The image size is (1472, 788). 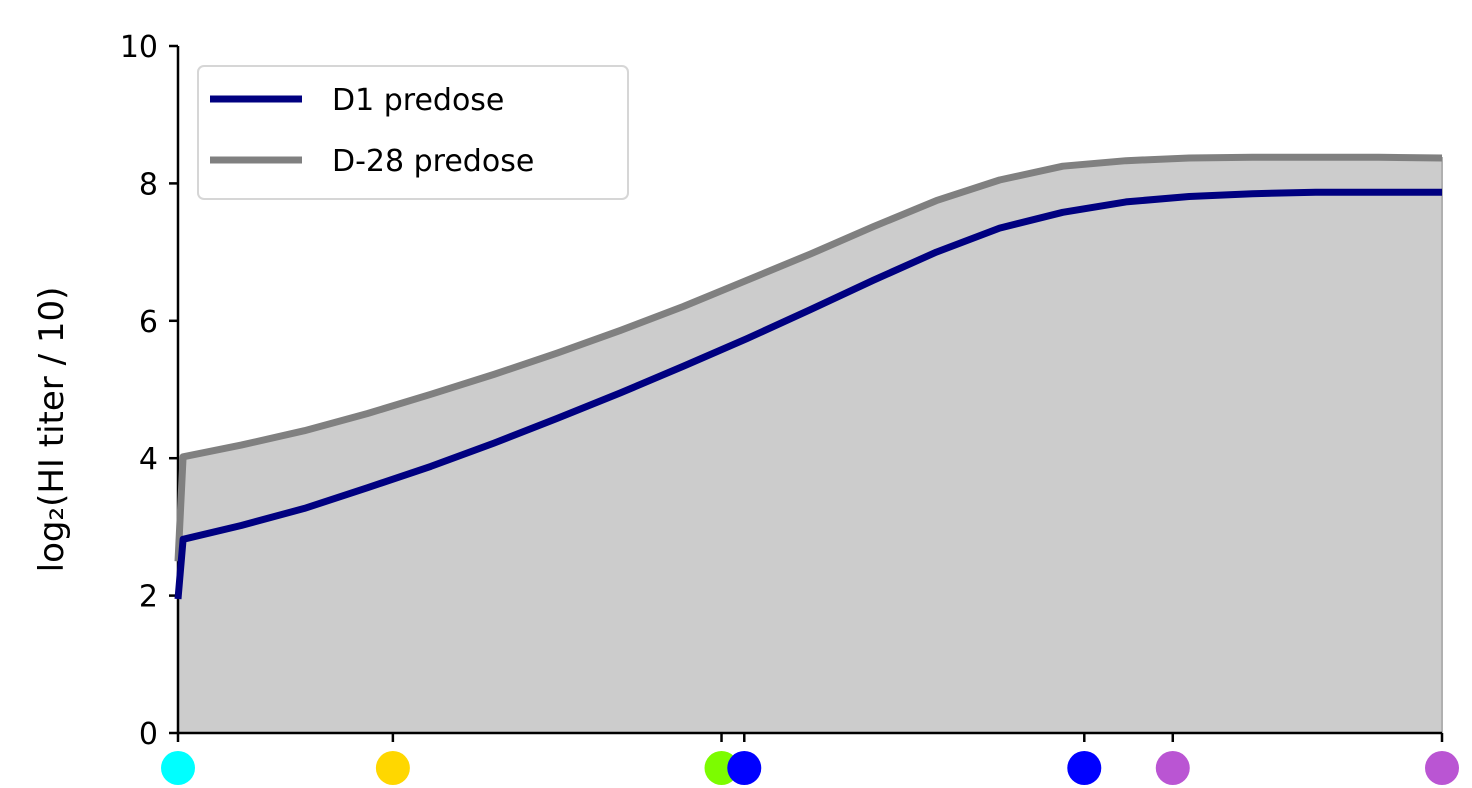 I want to click on y-tick-label: 6, so click(x=148, y=322).